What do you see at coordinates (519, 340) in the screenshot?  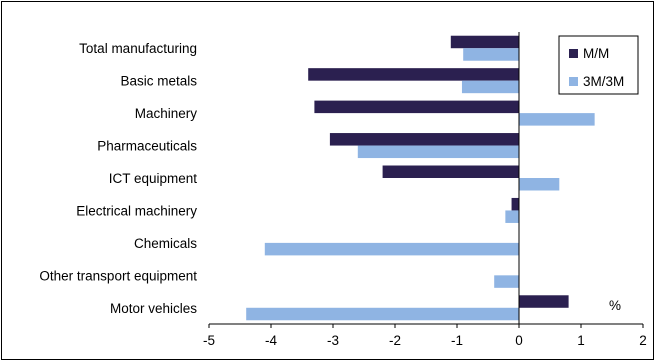 I see `x-tick-label: 0` at bounding box center [519, 340].